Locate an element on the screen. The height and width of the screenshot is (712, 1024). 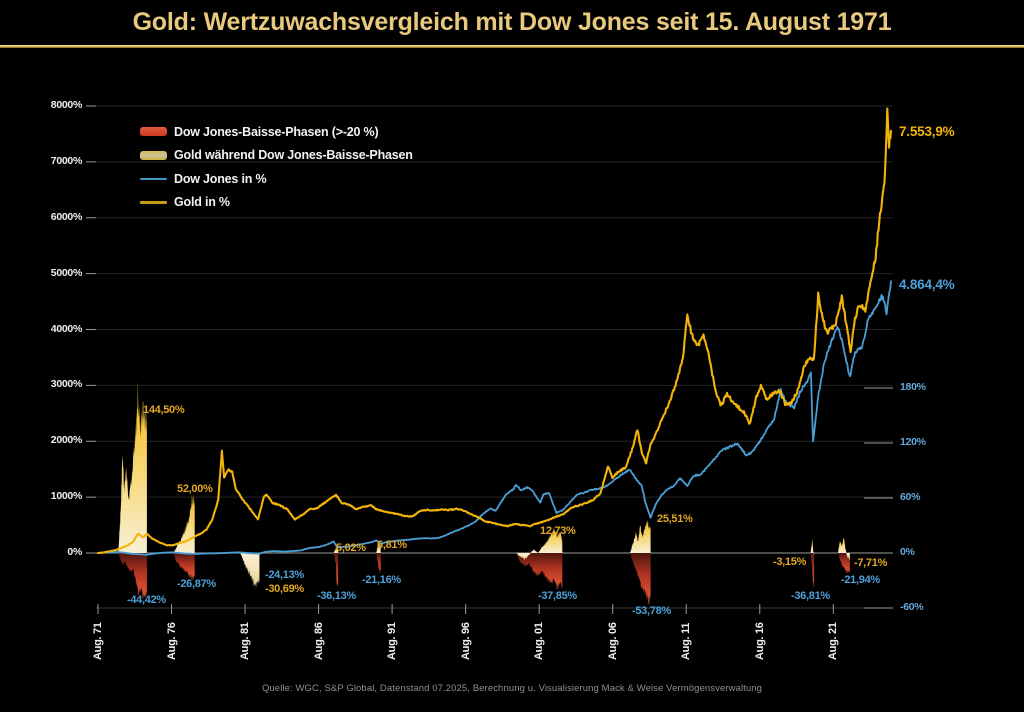
legend-label: Dow Jones in % is located at coordinates (220, 178).